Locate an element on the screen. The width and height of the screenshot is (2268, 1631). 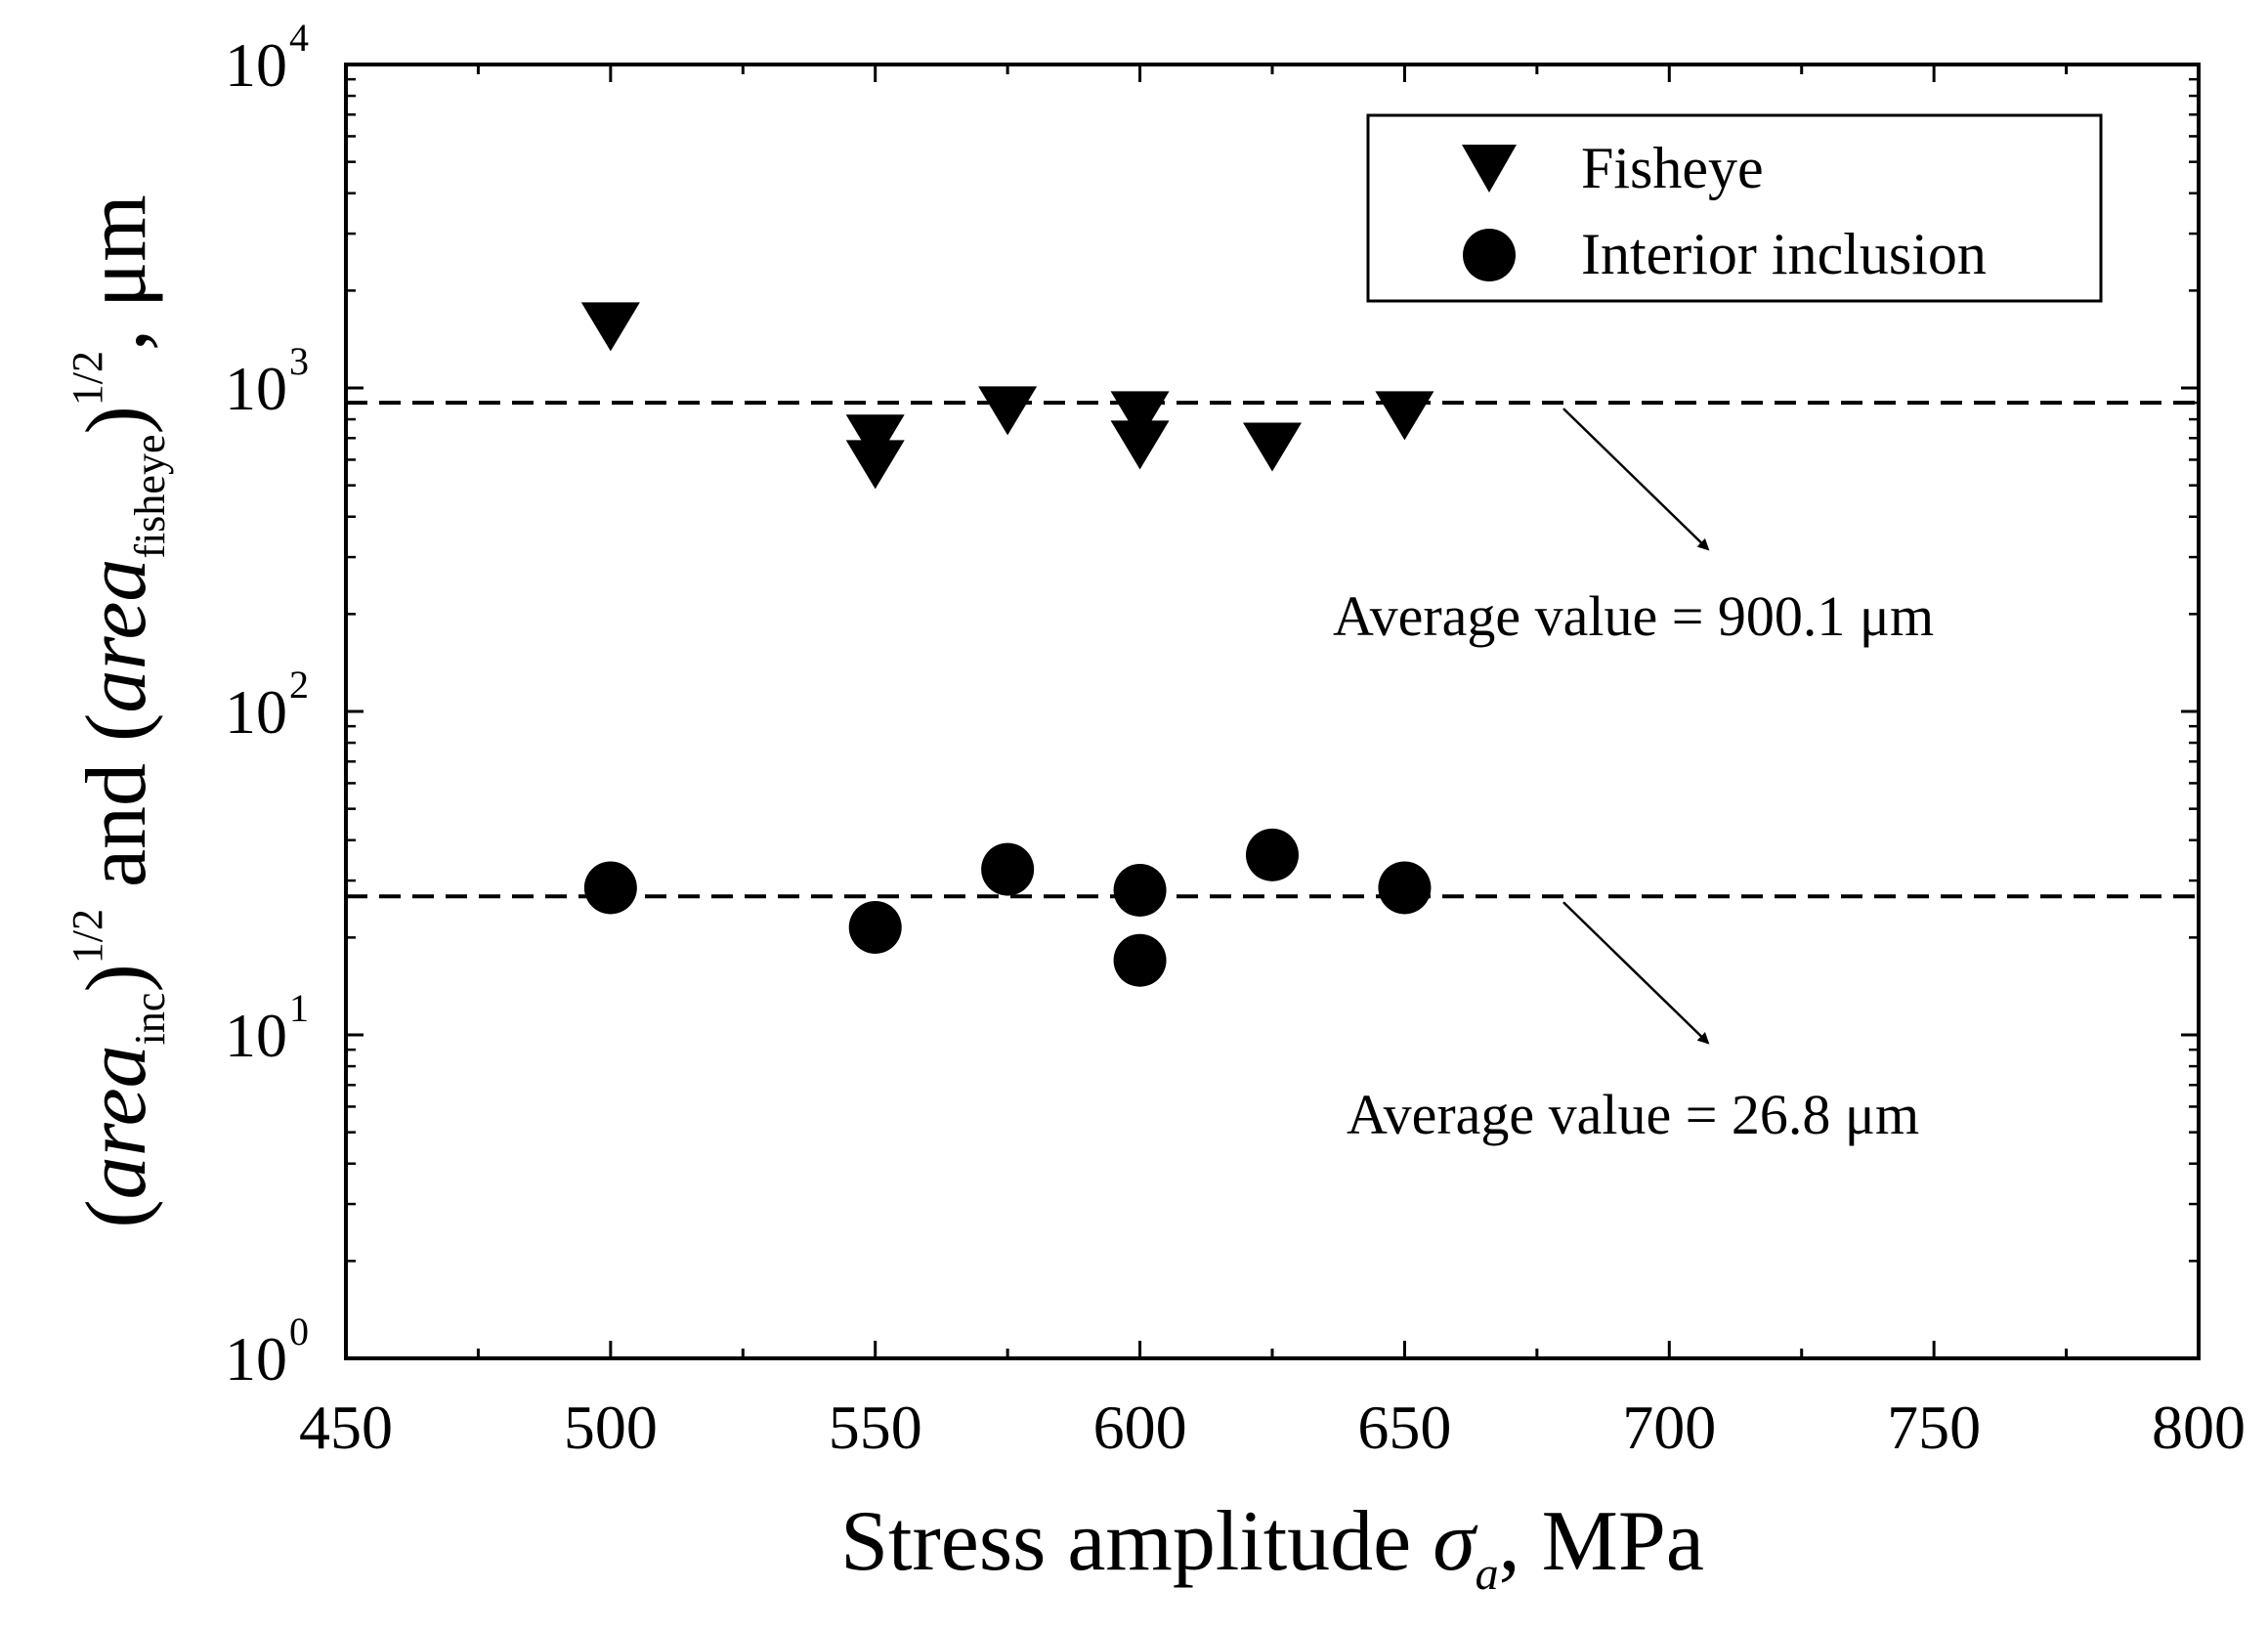
y-tick-exponent: 2 is located at coordinates (299, 685).